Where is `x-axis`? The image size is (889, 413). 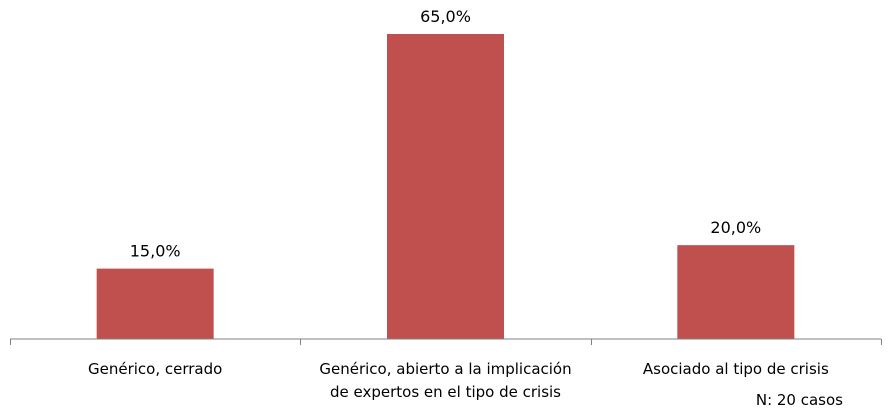
x-axis is located at coordinates (446, 341).